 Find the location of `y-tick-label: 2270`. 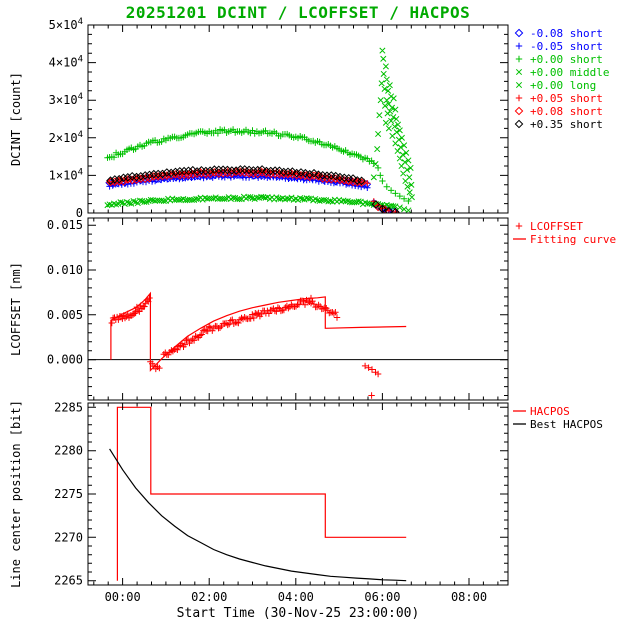

y-tick-label: 2270 is located at coordinates (68, 537).